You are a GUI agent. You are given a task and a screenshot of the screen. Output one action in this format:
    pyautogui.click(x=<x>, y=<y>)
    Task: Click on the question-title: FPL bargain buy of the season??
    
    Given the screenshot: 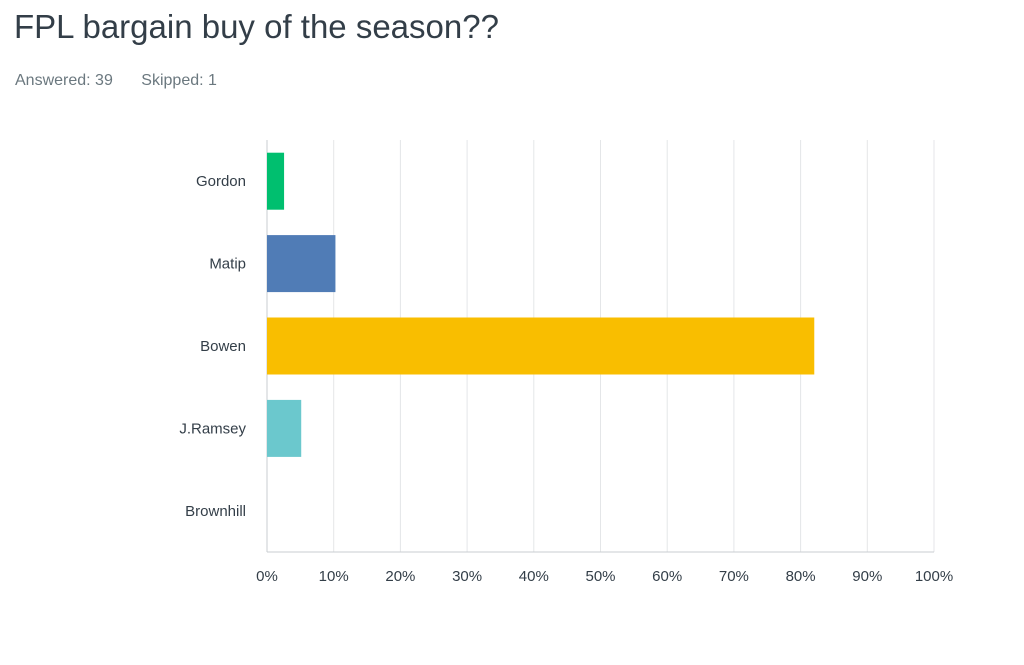 What is the action you would take?
    pyautogui.click(x=256, y=26)
    